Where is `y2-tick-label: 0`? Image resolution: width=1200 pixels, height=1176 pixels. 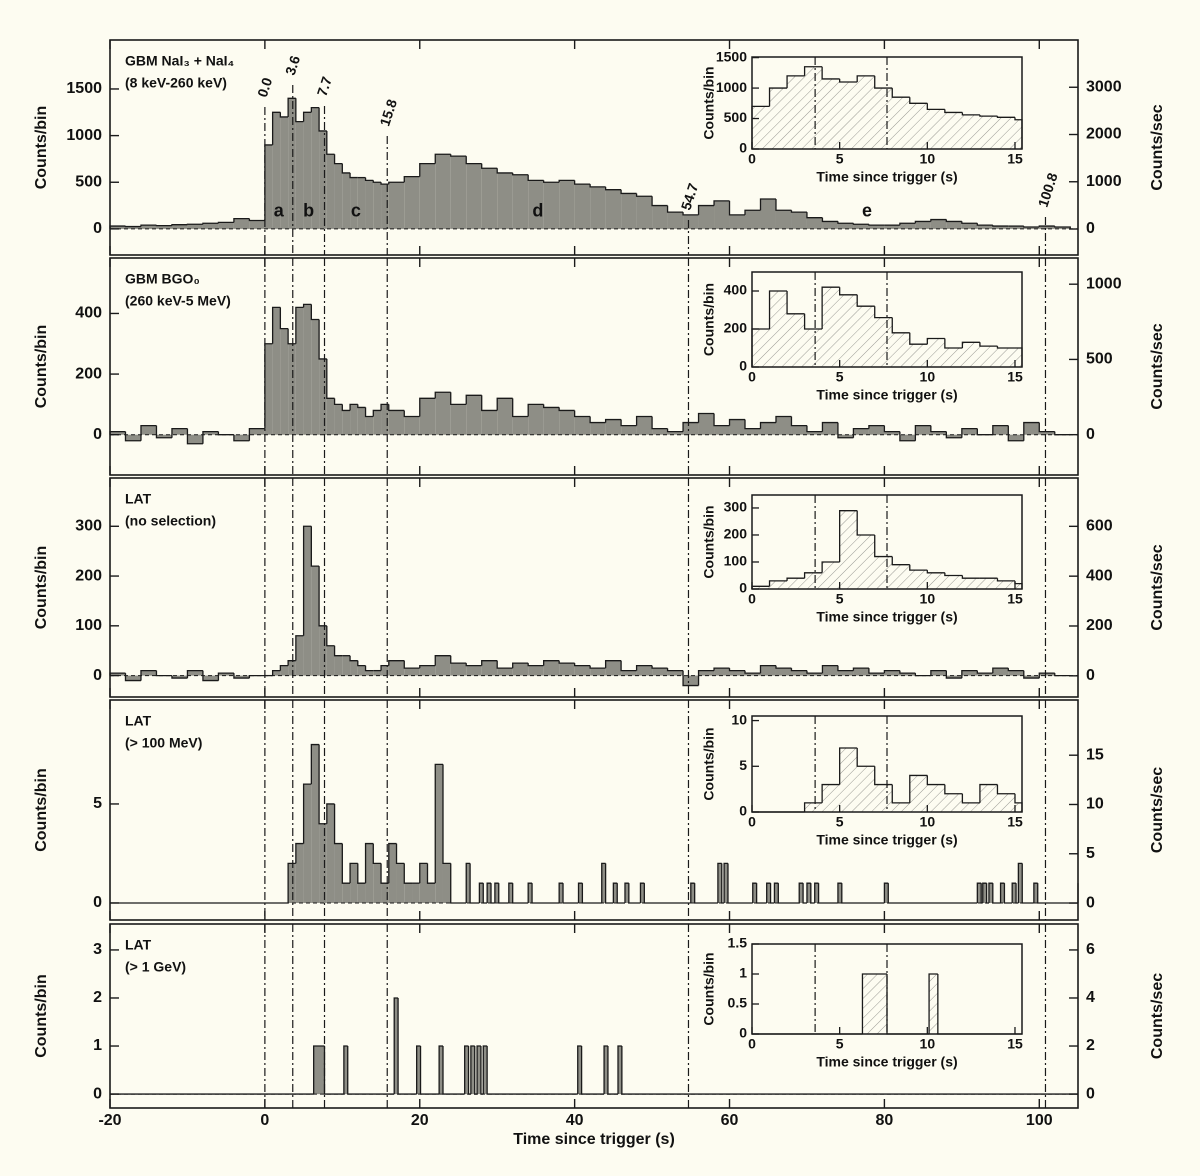 y2-tick-label: 0 is located at coordinates (1090, 902).